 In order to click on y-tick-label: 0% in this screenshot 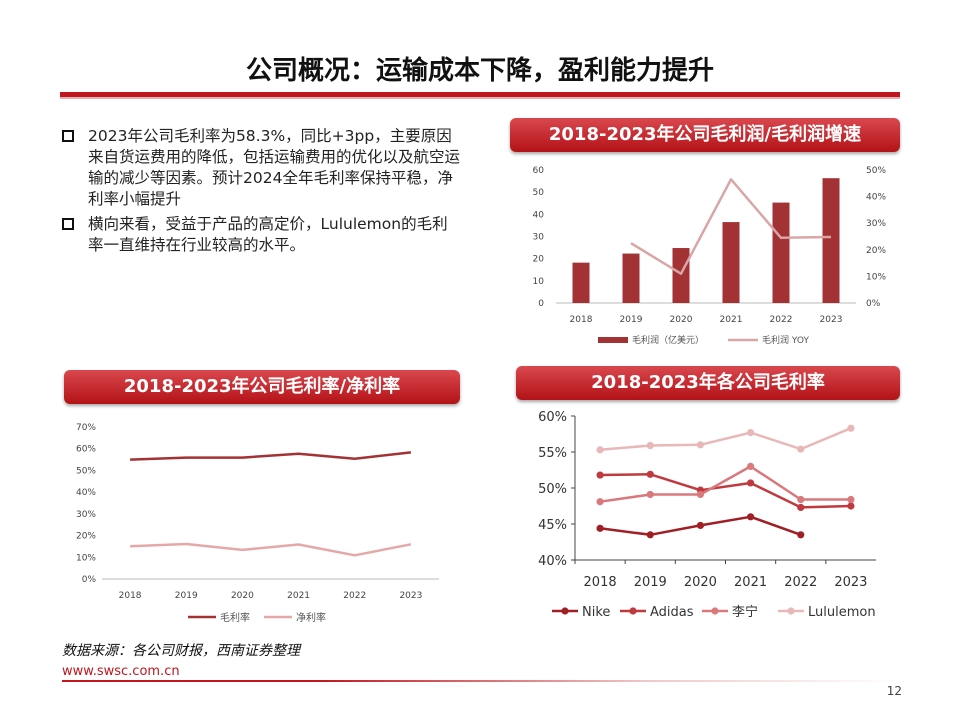, I will do `click(89, 580)`.